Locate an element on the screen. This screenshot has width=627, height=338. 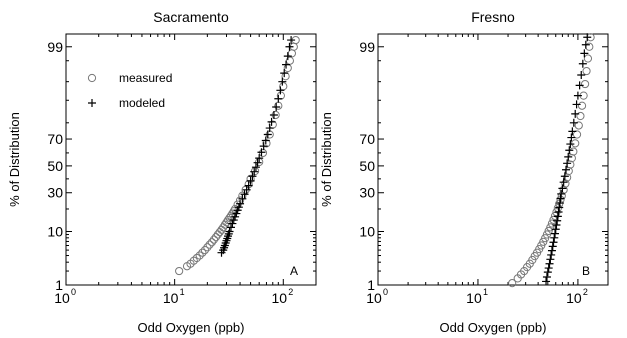
panel-title: Fresno is located at coordinates (493, 17).